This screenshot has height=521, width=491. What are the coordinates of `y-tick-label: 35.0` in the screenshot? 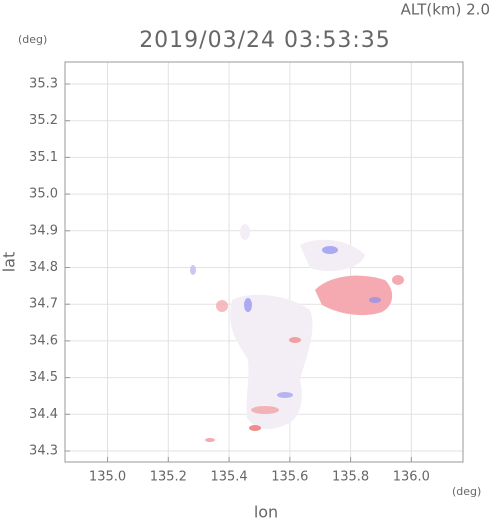 It's located at (43, 194).